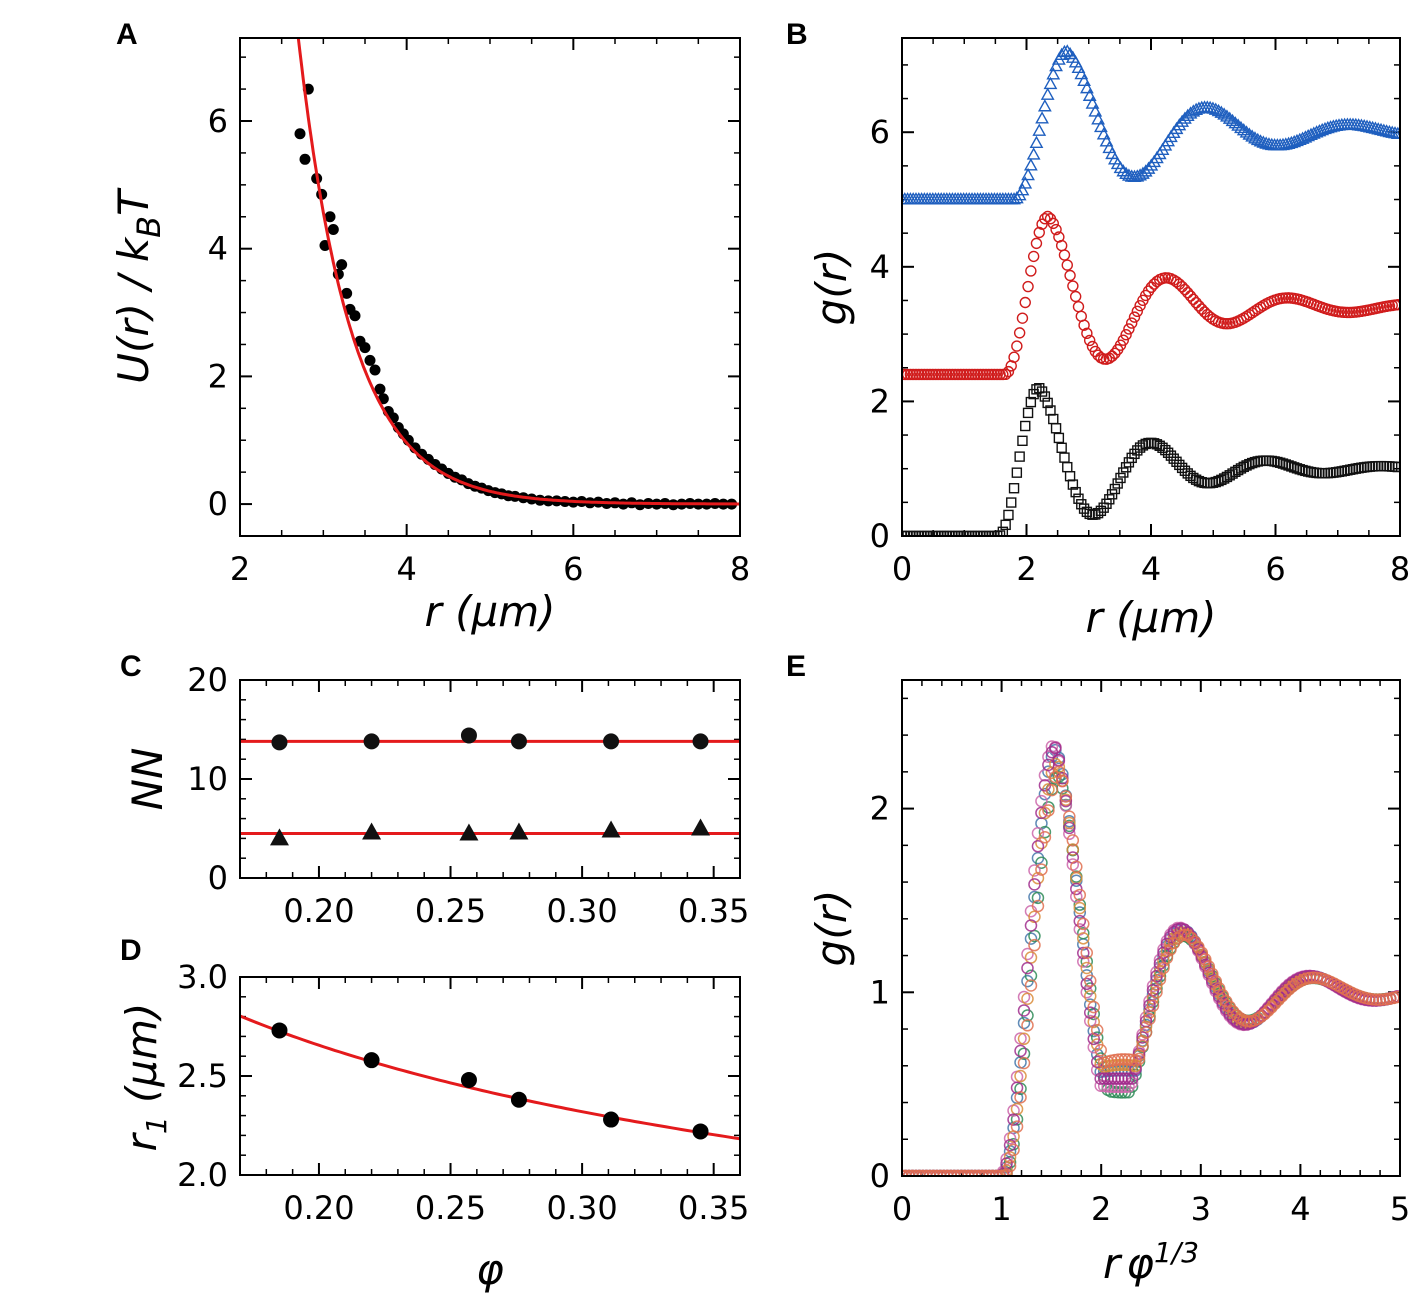  What do you see at coordinates (202, 977) in the screenshot?
I see `d-y-tick-label: 3.0` at bounding box center [202, 977].